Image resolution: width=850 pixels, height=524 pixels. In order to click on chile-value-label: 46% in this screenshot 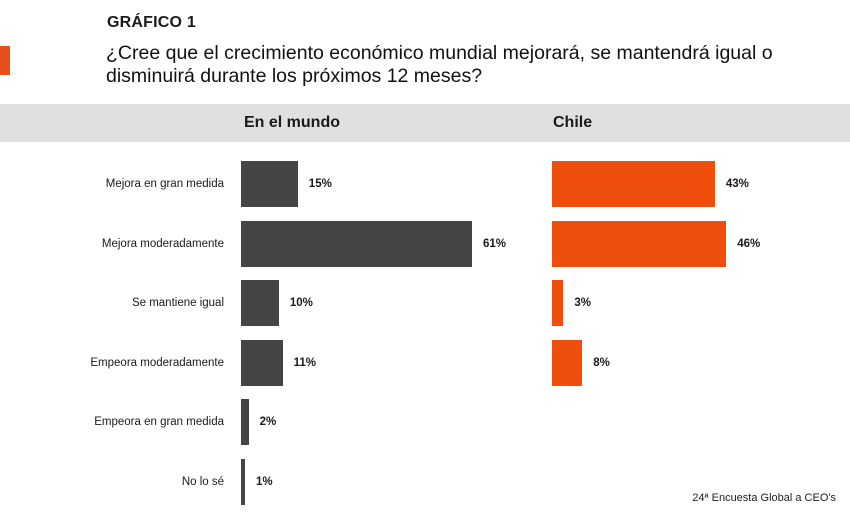, I will do `click(749, 243)`.